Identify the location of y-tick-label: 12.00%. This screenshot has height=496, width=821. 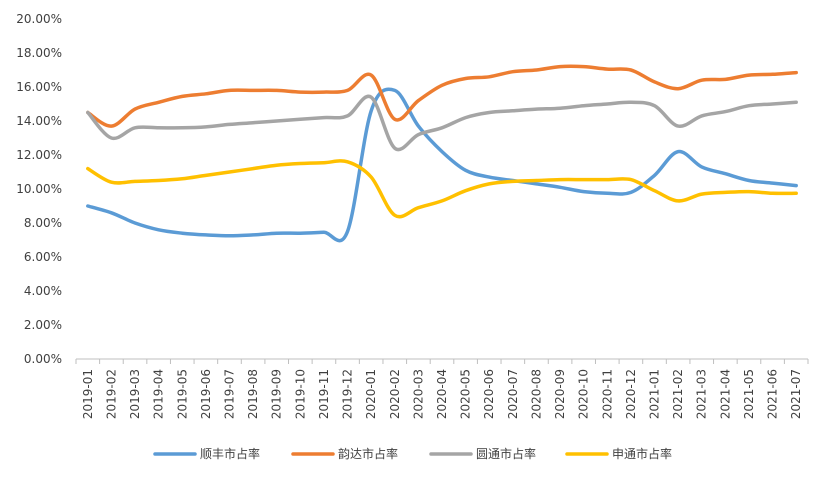
(39, 155).